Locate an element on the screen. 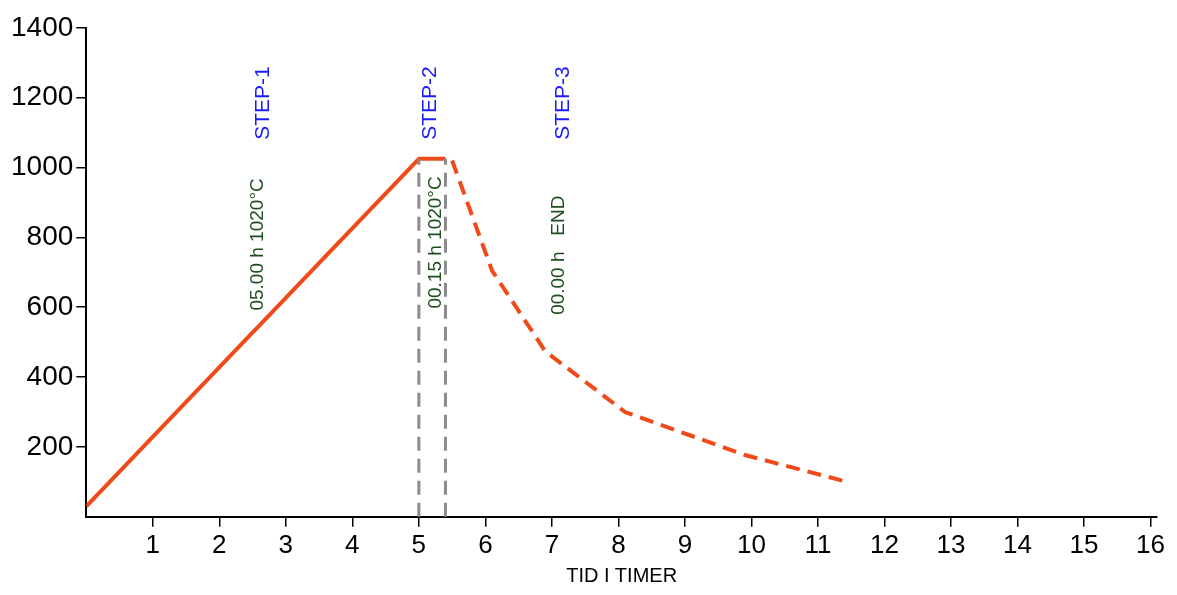  x-tick-label: 1 is located at coordinates (153, 543).